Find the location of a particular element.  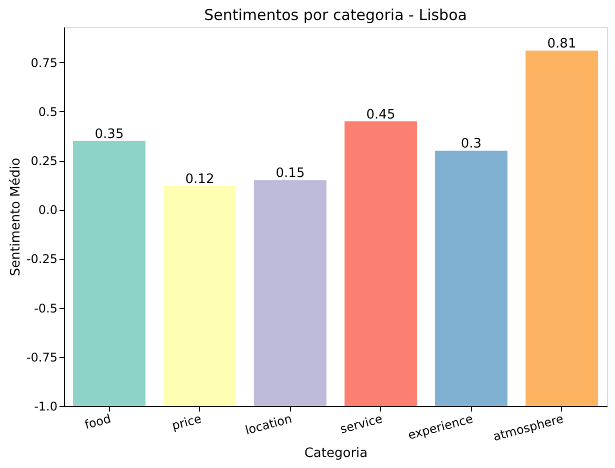

y-tick-label: 0.25 is located at coordinates (44, 161).